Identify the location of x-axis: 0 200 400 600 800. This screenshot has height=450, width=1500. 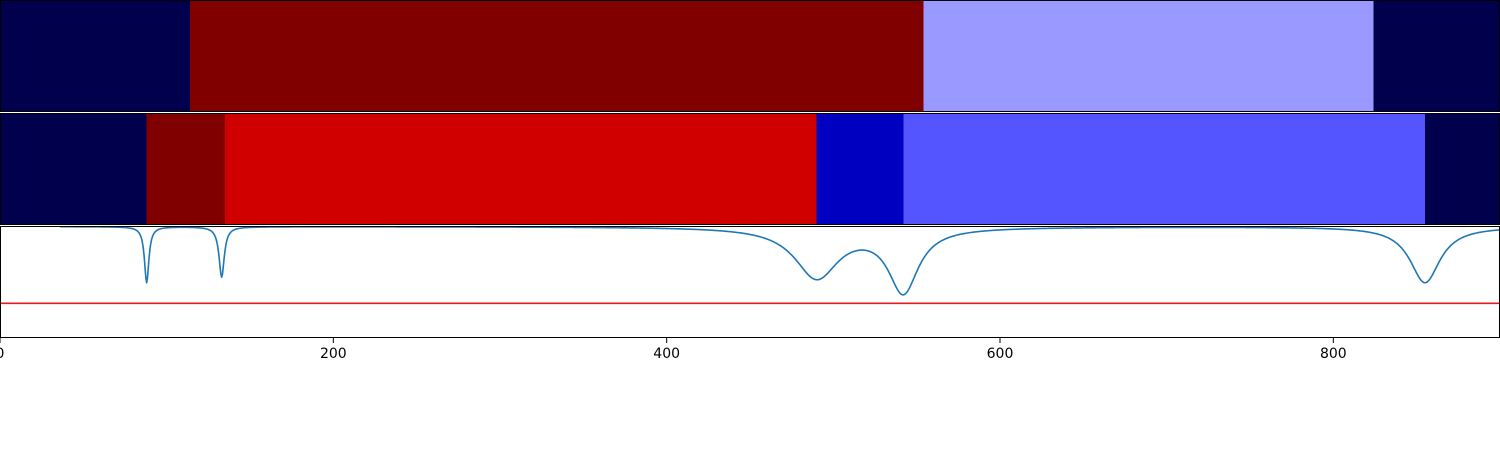
(673, 350).